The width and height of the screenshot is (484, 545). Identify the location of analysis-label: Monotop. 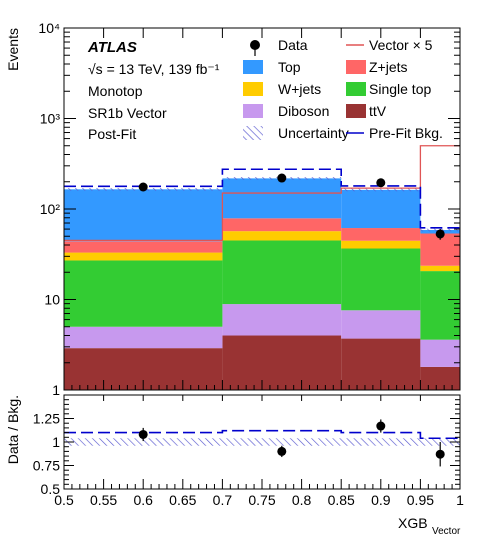
(115, 91).